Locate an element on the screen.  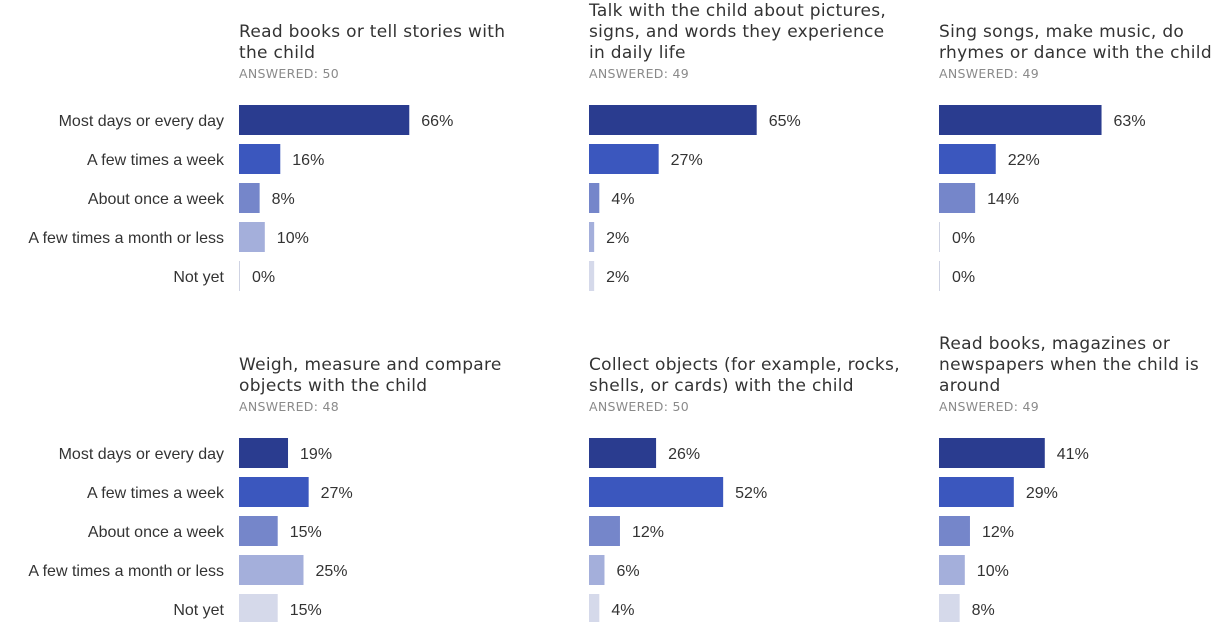
value-label: 26% is located at coordinates (684, 454).